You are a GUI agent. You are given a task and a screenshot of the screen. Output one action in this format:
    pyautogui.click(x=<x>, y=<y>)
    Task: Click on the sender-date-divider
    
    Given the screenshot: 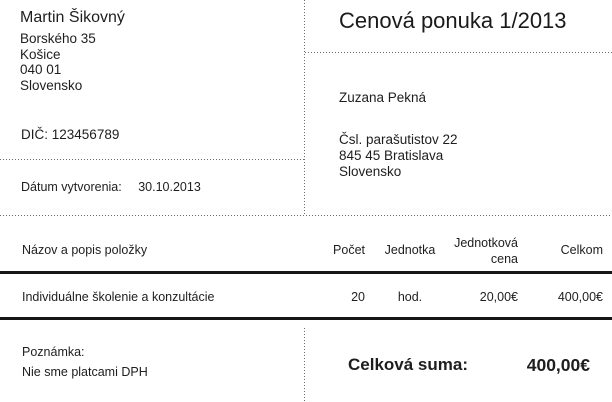 What is the action you would take?
    pyautogui.click(x=152, y=159)
    